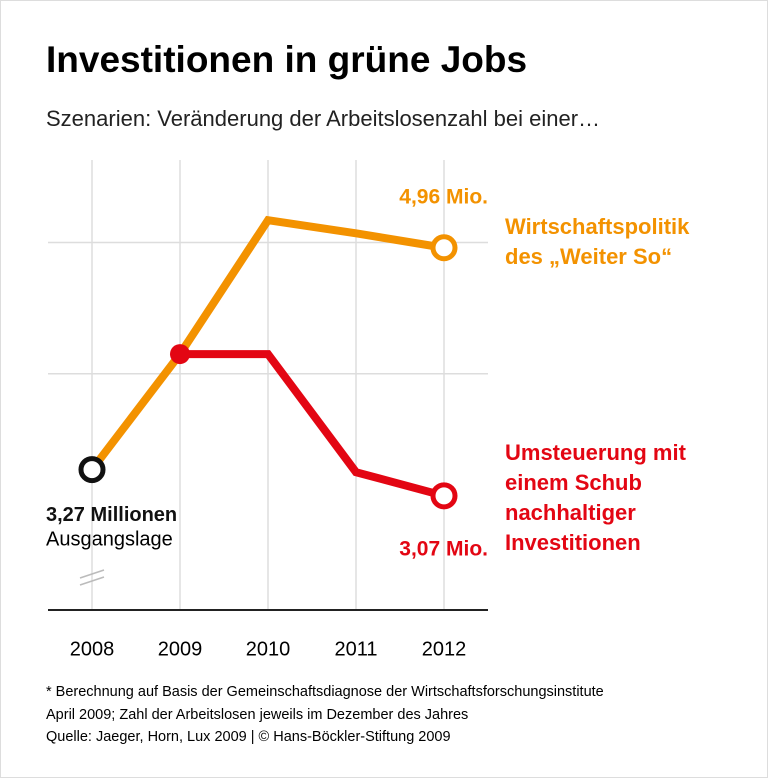  Describe the element at coordinates (286, 59) in the screenshot. I see `chart-title: Investitionen in grüne Jobs` at that location.